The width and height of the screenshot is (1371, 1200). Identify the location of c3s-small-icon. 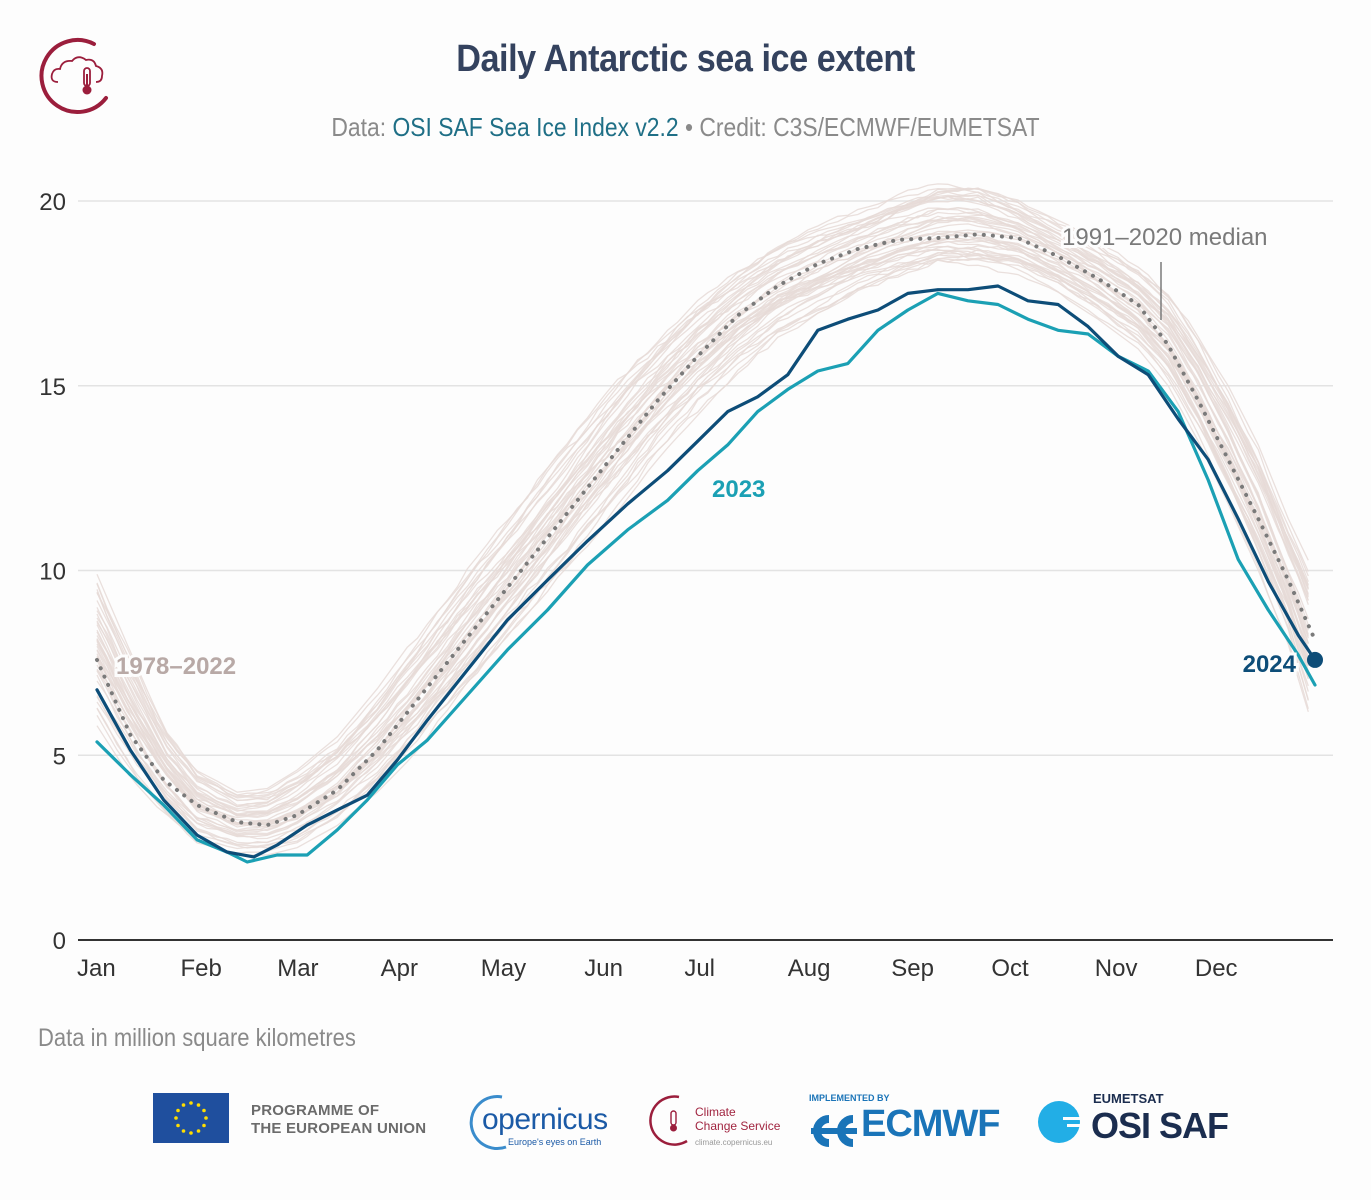
(668, 1120).